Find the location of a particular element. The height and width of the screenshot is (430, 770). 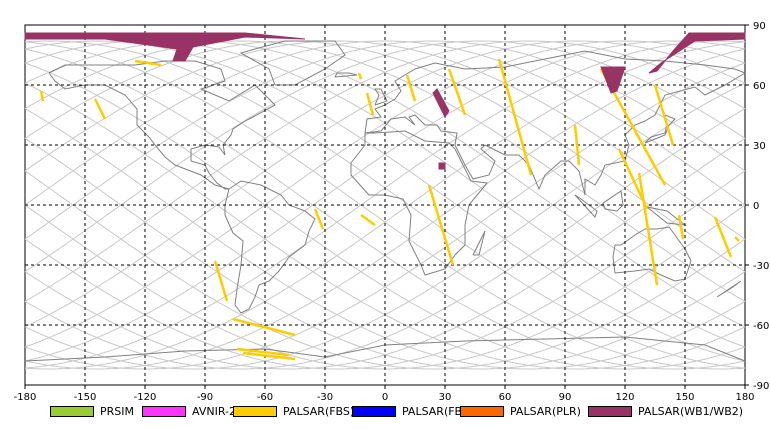

legend-label: PALSAR(FBS) is located at coordinates (319, 411).